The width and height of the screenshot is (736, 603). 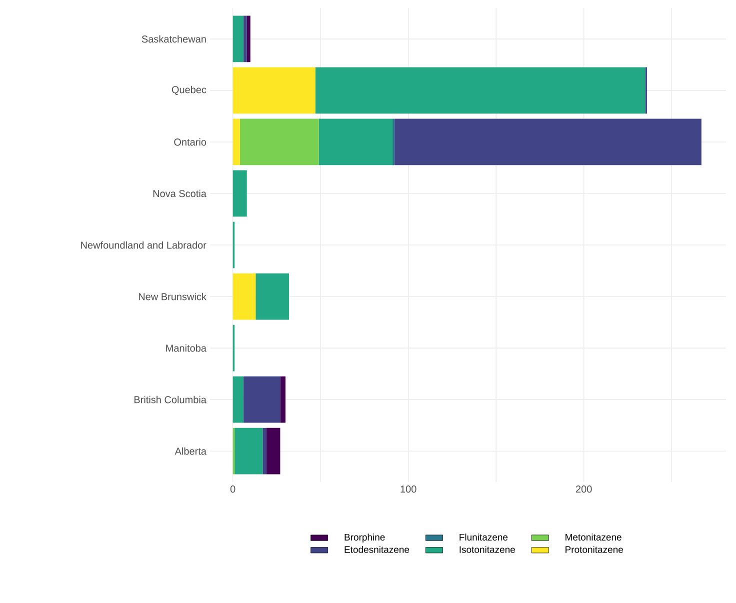 What do you see at coordinates (189, 91) in the screenshot?
I see `y-tick-label: Quebec` at bounding box center [189, 91].